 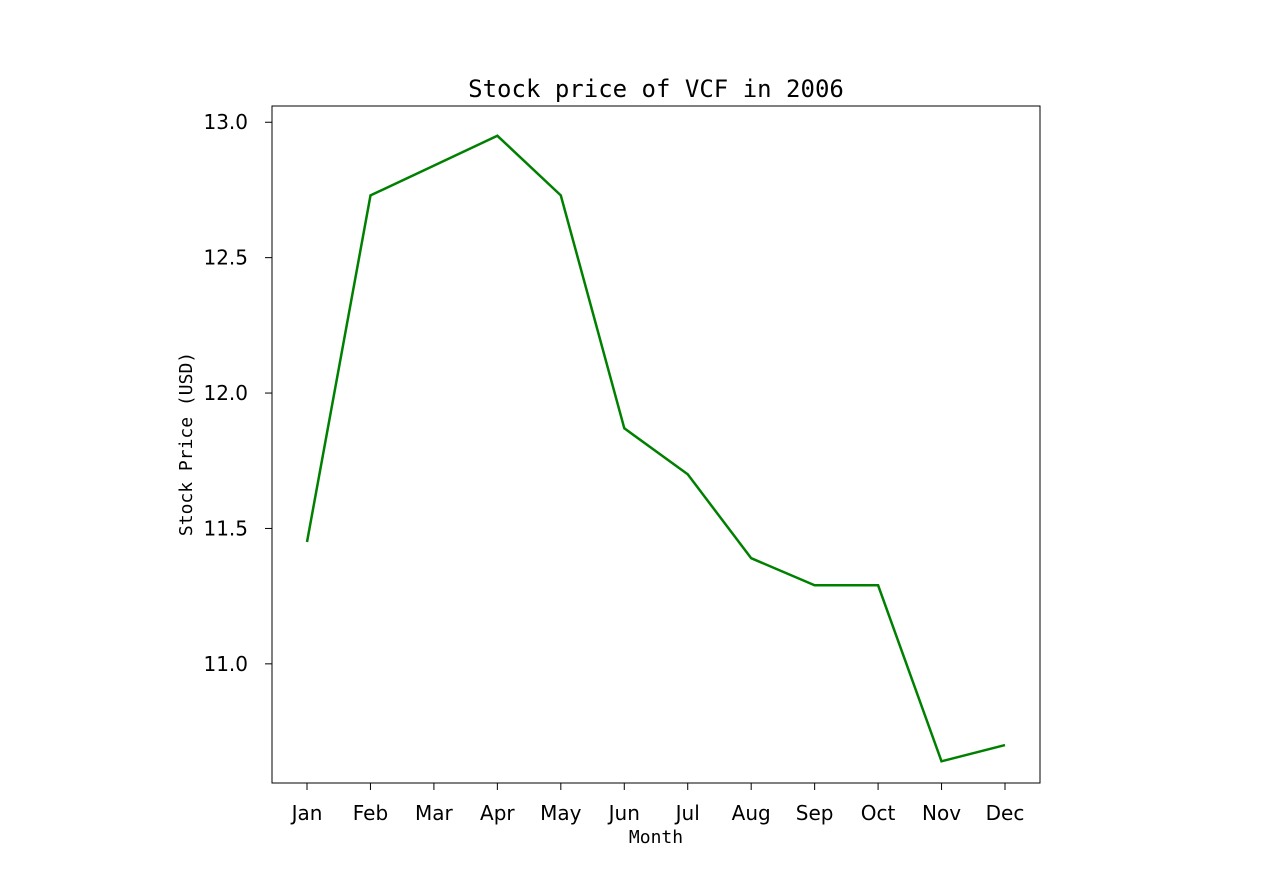 What do you see at coordinates (225, 393) in the screenshot?
I see `y-tick-label: 12.0` at bounding box center [225, 393].